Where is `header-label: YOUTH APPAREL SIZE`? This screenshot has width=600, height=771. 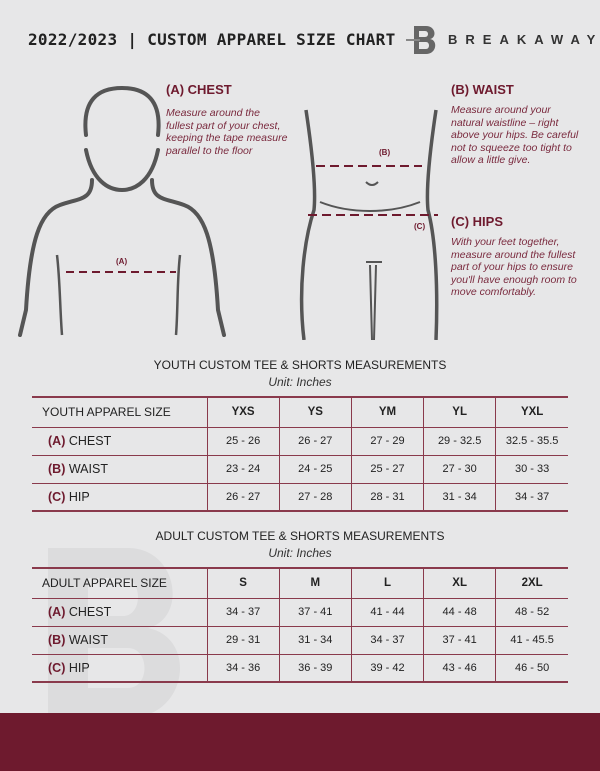
header-label: YOUTH APPAREL SIZE is located at coordinates (119, 411).